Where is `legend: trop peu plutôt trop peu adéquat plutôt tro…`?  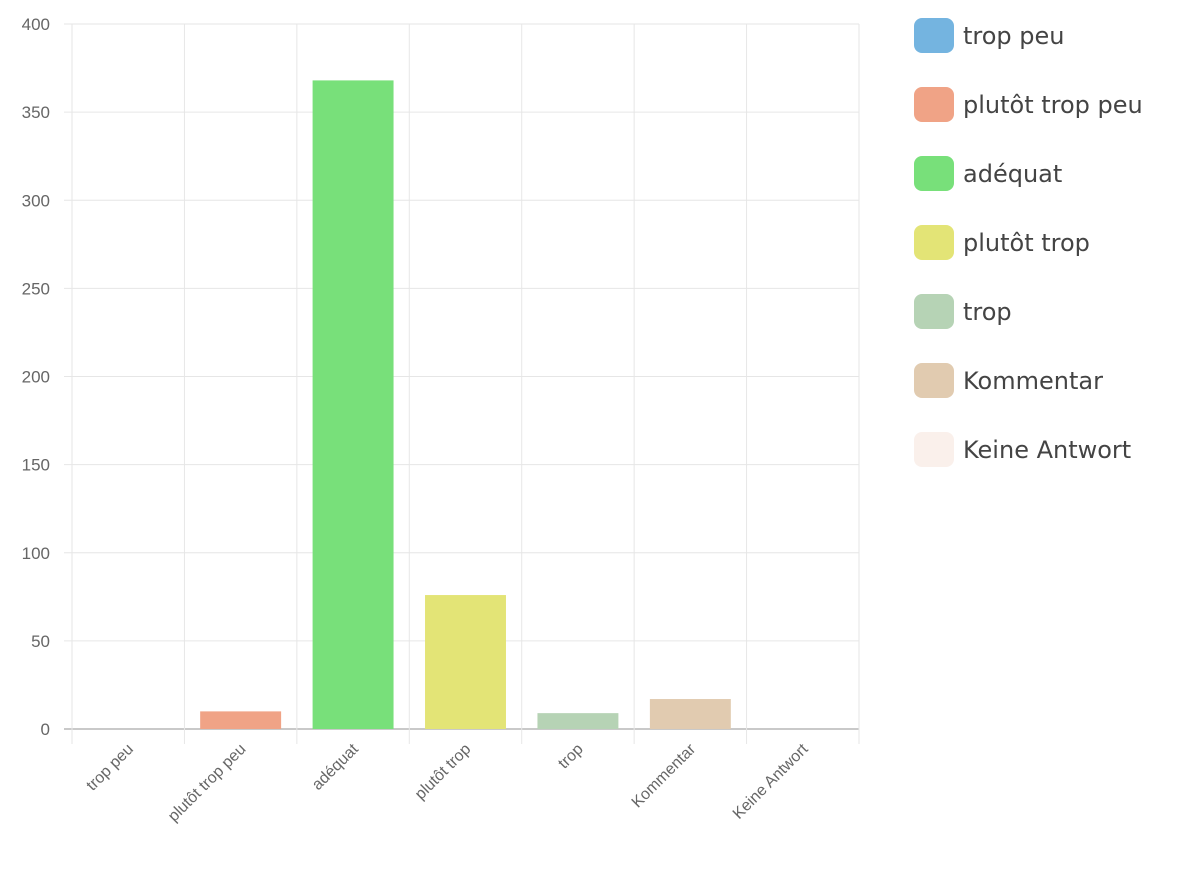
legend: trop peu plutôt trop peu adéquat plutôt tro… is located at coordinates (1028, 259).